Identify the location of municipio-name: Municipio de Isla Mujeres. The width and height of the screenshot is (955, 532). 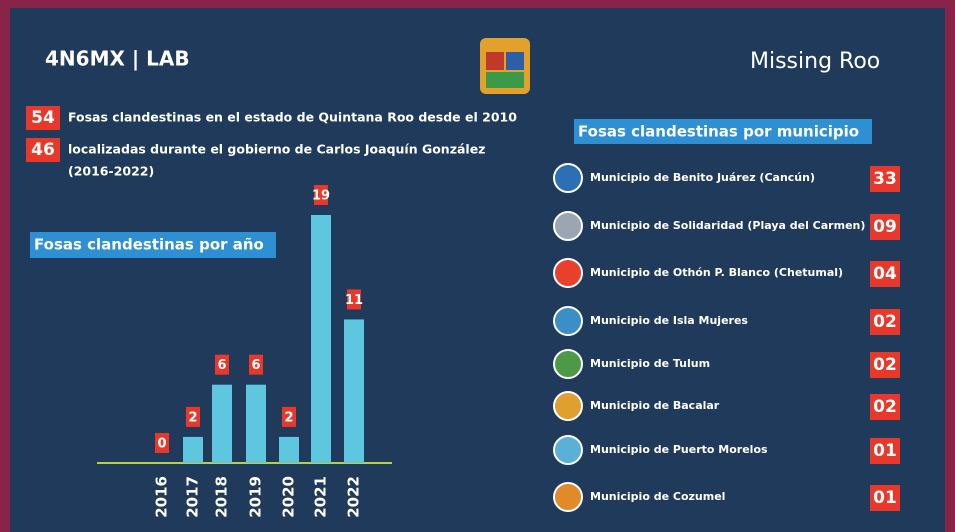
(669, 320).